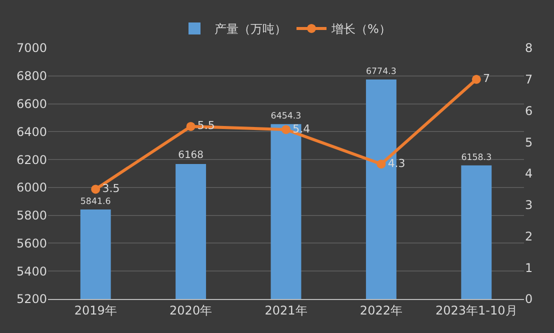  What do you see at coordinates (31, 215) in the screenshot?
I see `y-tick-label: 5800` at bounding box center [31, 215].